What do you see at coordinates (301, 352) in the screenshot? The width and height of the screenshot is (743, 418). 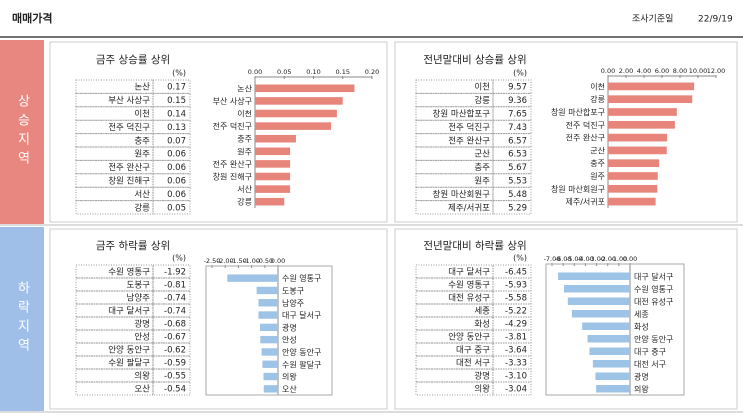 I see `category-label: 안양 동안구` at bounding box center [301, 352].